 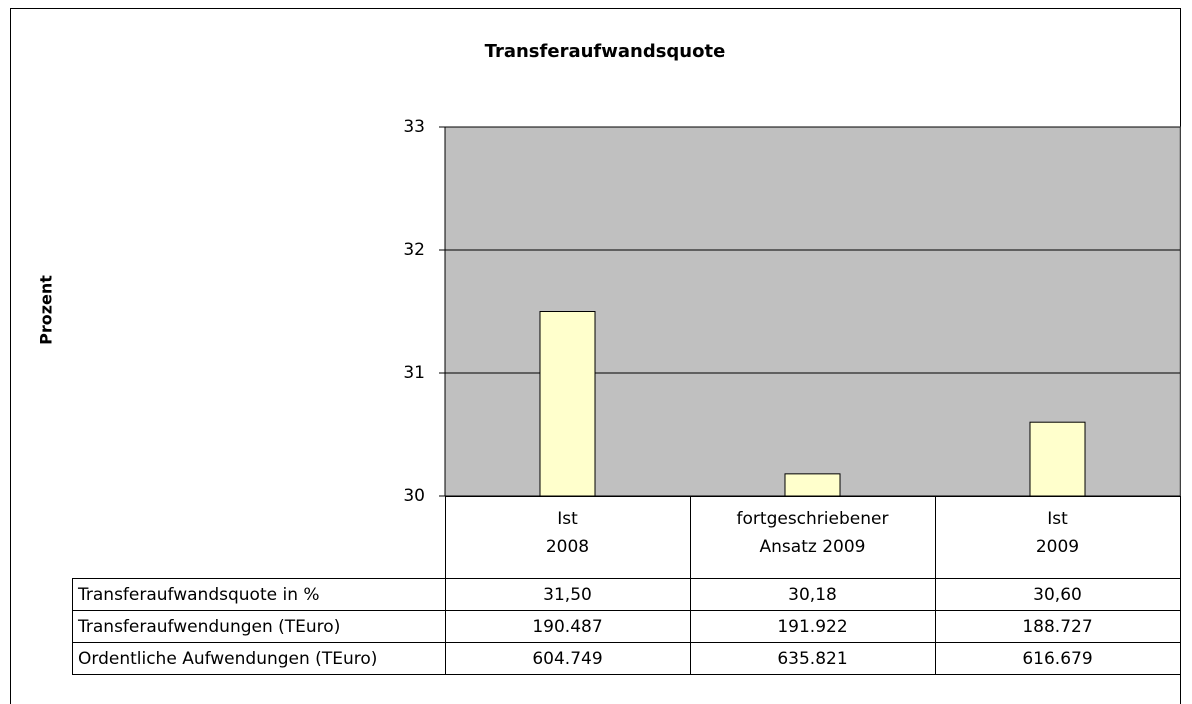 What do you see at coordinates (813, 547) in the screenshot?
I see `x-tick-label: Ansatz 2009` at bounding box center [813, 547].